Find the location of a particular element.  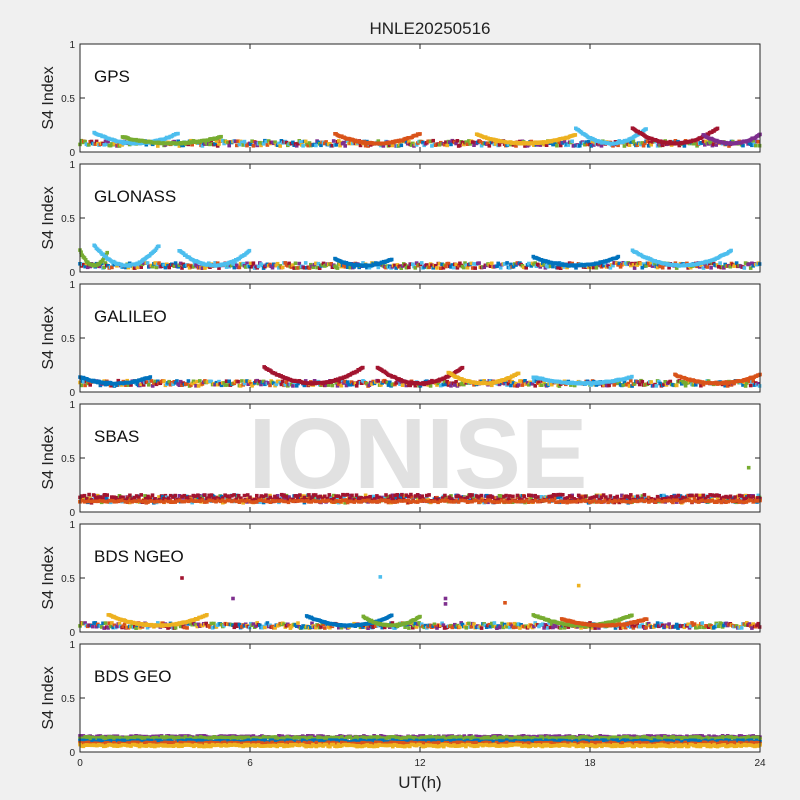

y-tick-label: 0 is located at coordinates (72, 273).